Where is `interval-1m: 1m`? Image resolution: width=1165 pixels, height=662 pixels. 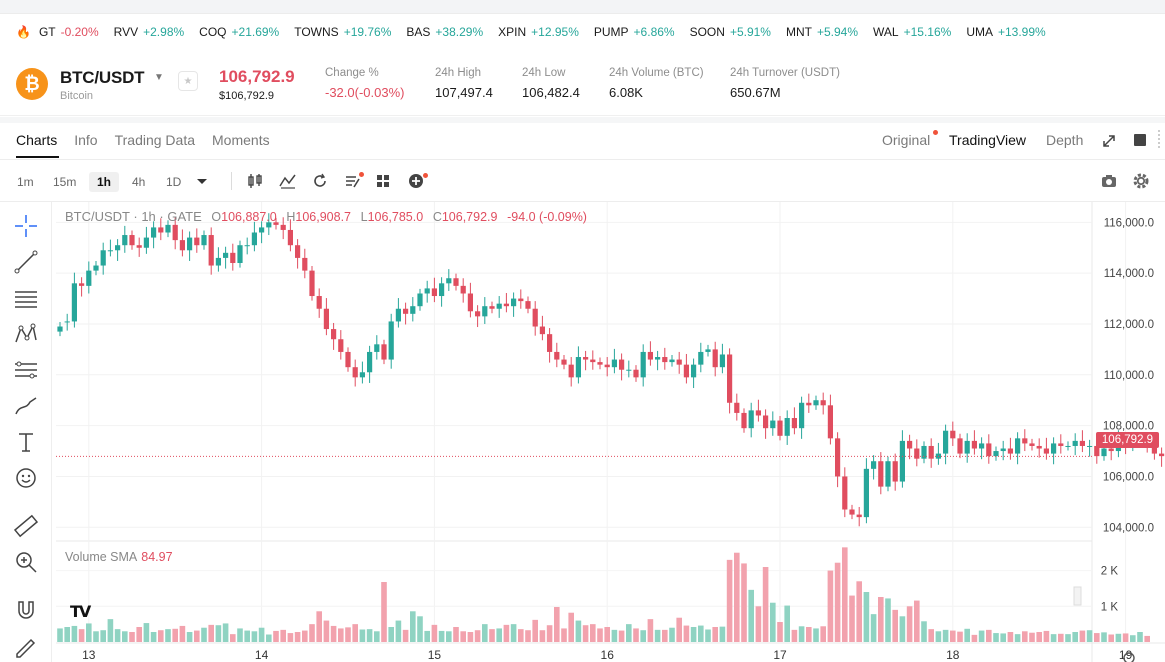 interval-1m: 1m is located at coordinates (25, 182).